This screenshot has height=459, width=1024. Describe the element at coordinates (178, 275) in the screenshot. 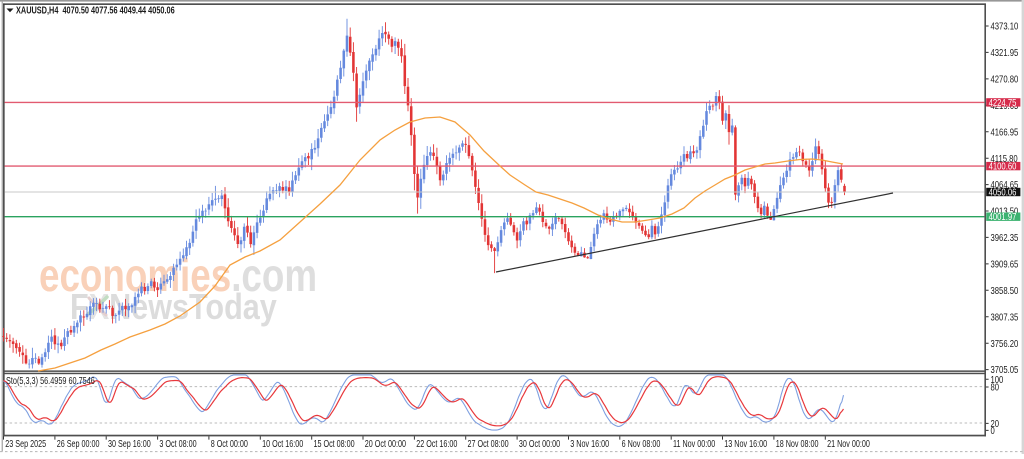

I see `svg-text: economies.com` at that location.